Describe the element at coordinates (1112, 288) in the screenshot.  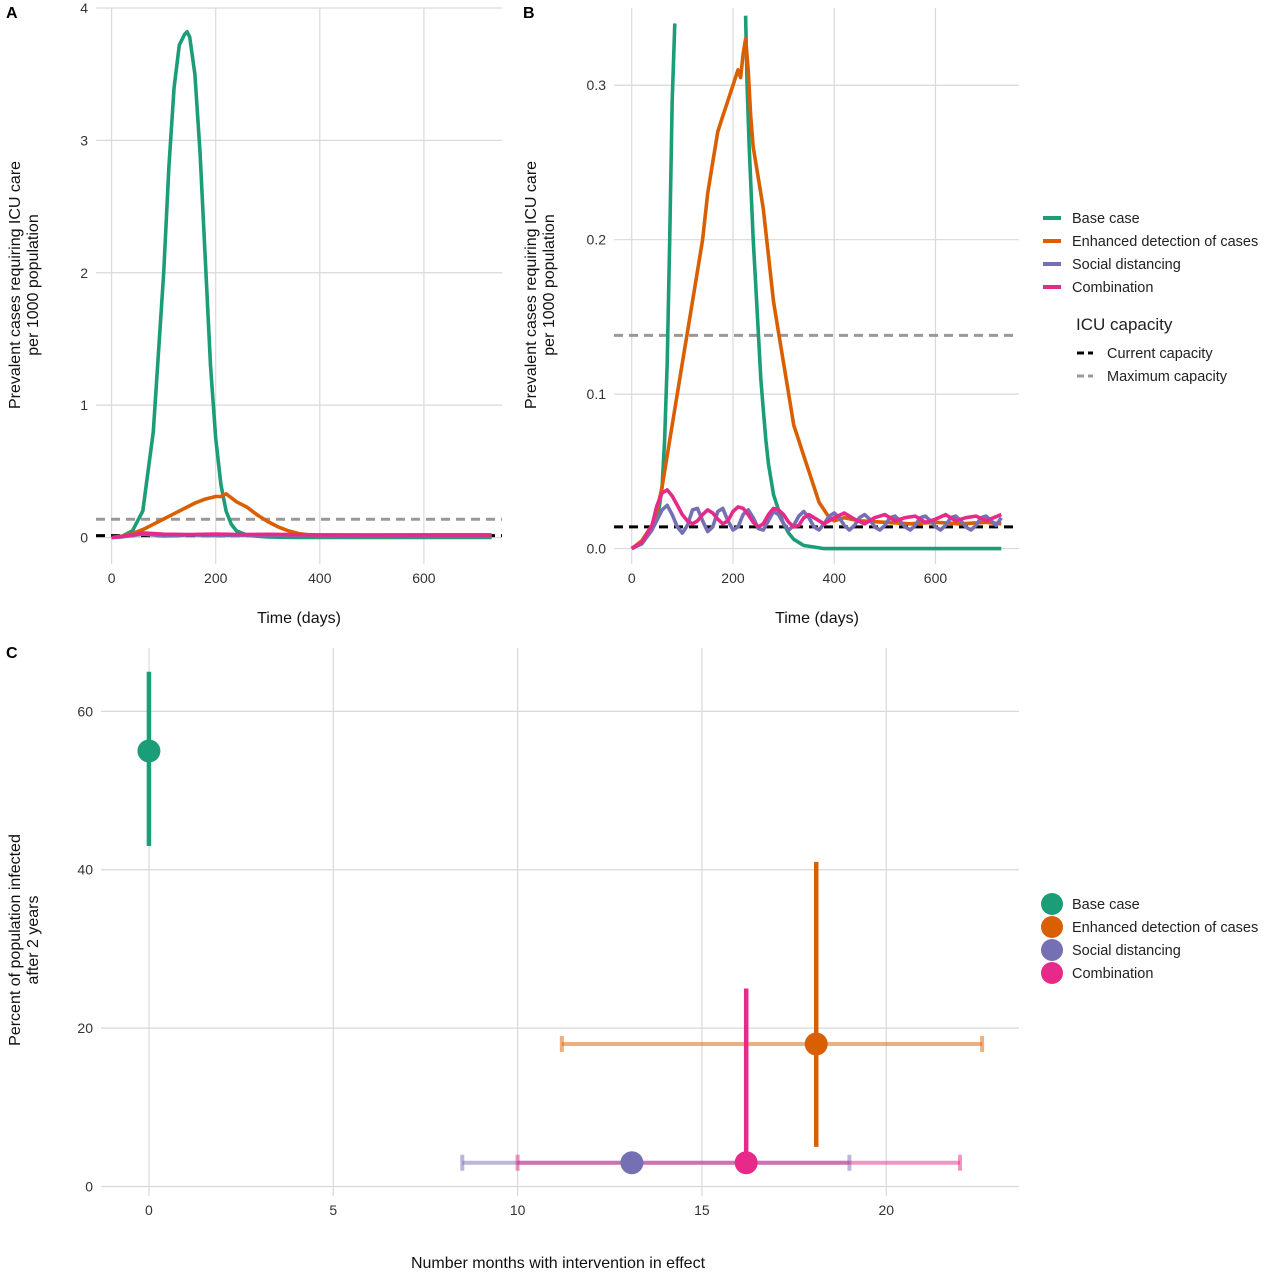
I see `legend-top-label-combination: Combination` at that location.